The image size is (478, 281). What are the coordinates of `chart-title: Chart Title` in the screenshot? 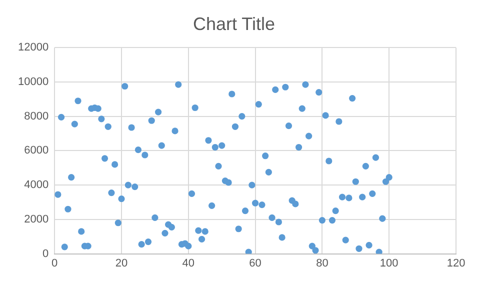 It's located at (234, 24).